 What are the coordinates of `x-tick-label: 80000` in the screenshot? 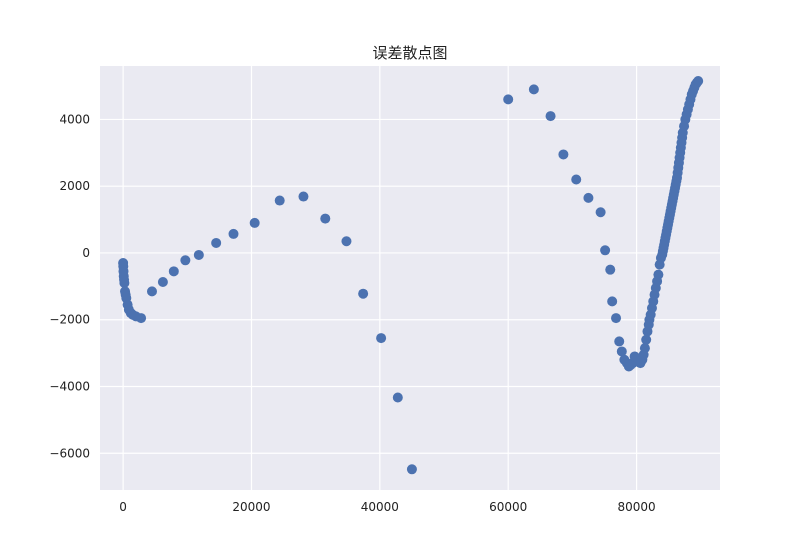 It's located at (636, 507).